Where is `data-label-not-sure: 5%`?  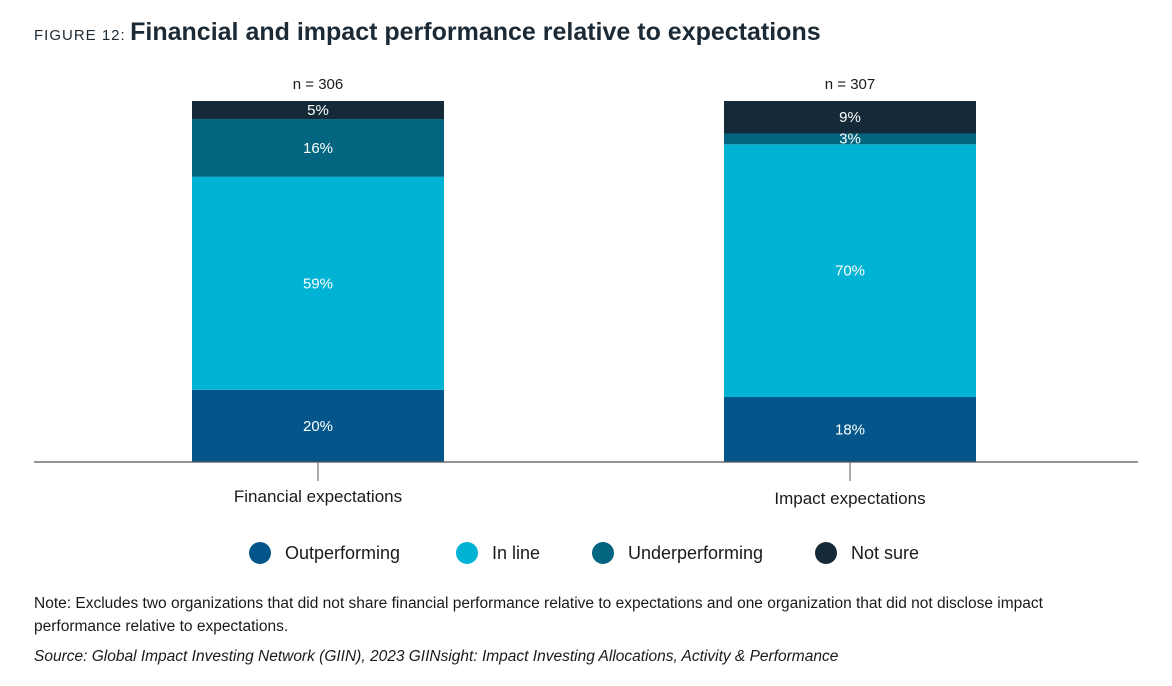 data-label-not-sure: 5% is located at coordinates (318, 110).